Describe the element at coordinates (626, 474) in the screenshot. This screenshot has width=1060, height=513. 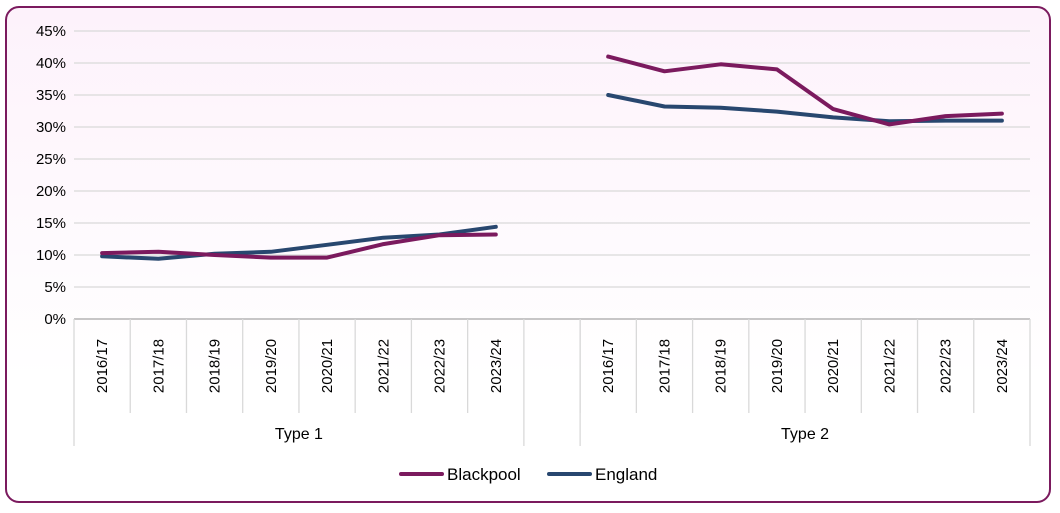
I see `legend-label-england: England` at that location.